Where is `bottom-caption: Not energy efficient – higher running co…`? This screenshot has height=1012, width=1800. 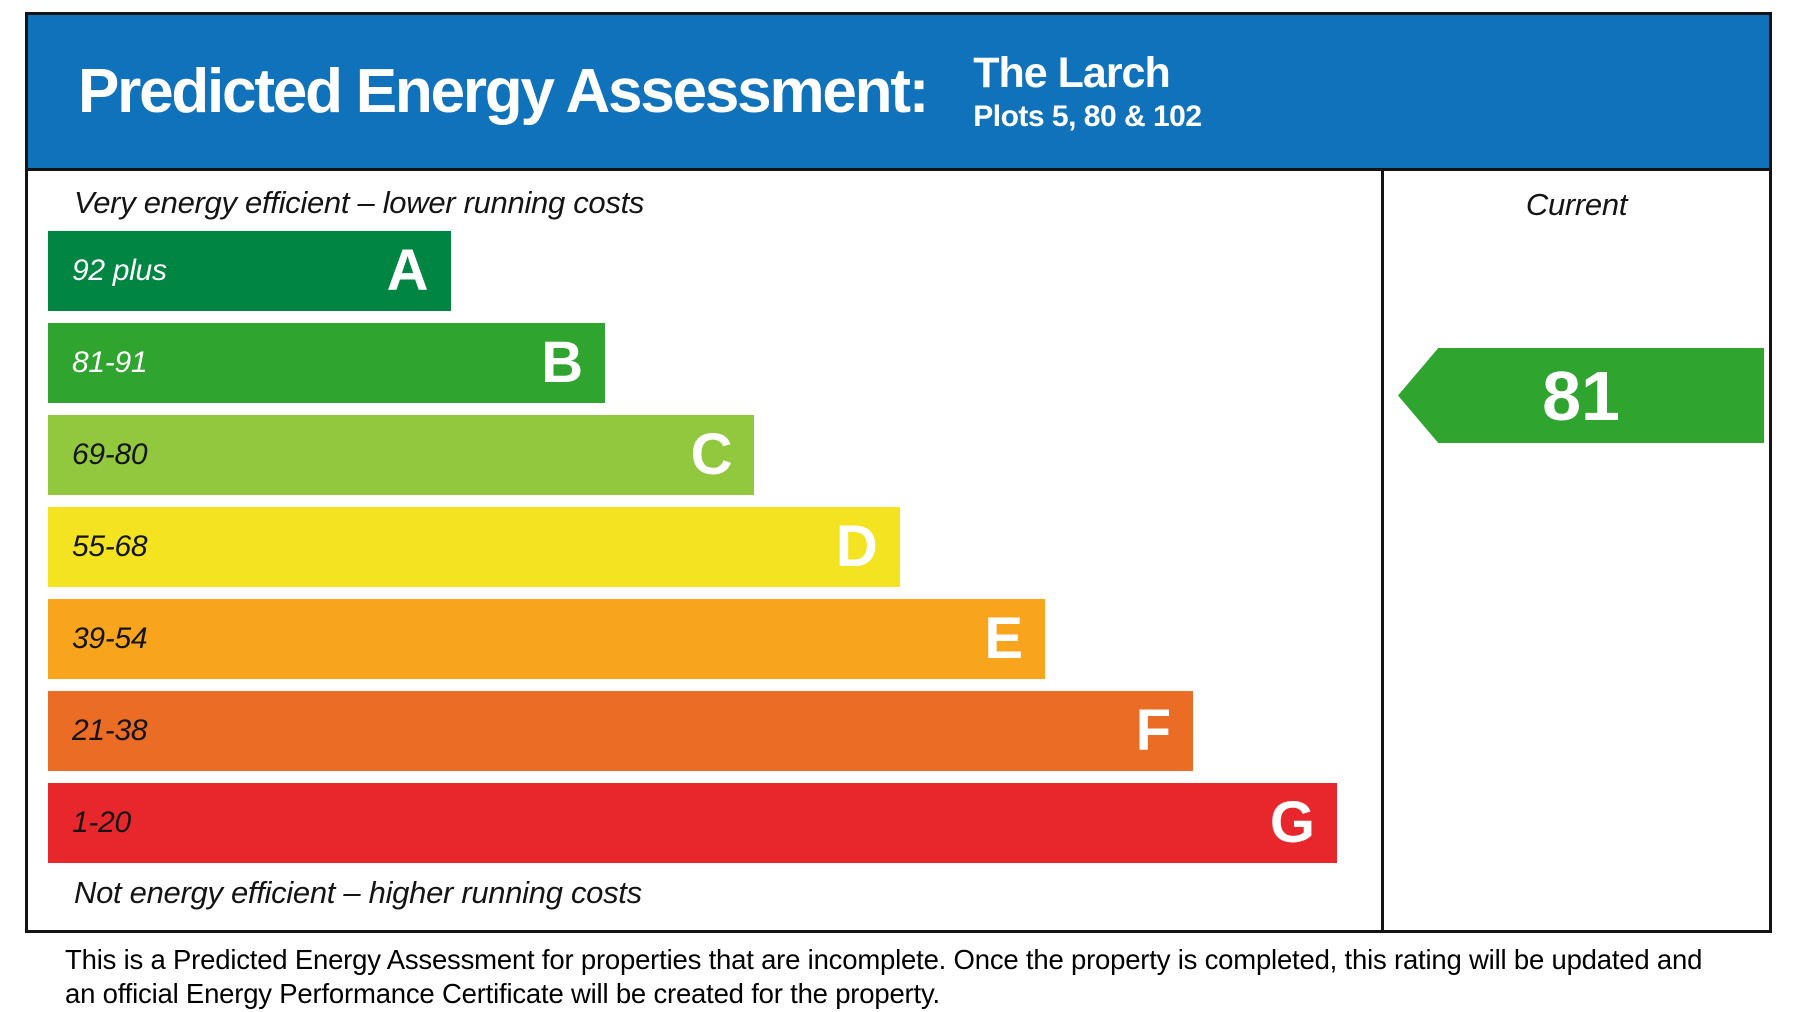 bottom-caption: Not energy efficient – higher running co… is located at coordinates (358, 892).